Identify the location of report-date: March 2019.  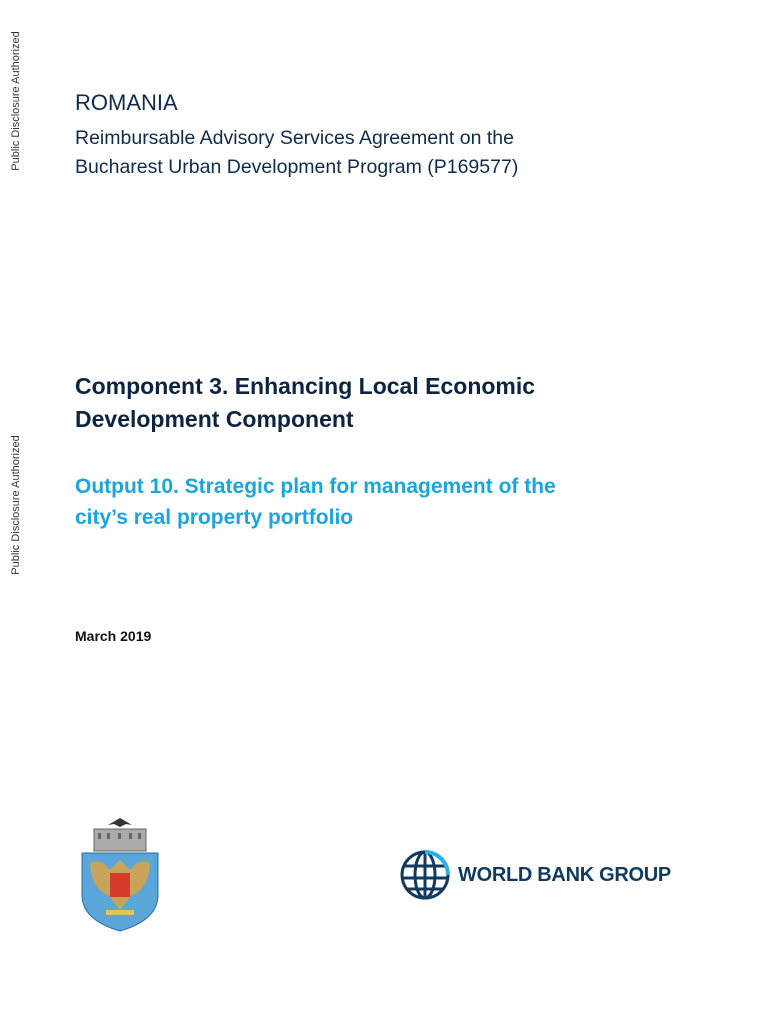
(113, 636).